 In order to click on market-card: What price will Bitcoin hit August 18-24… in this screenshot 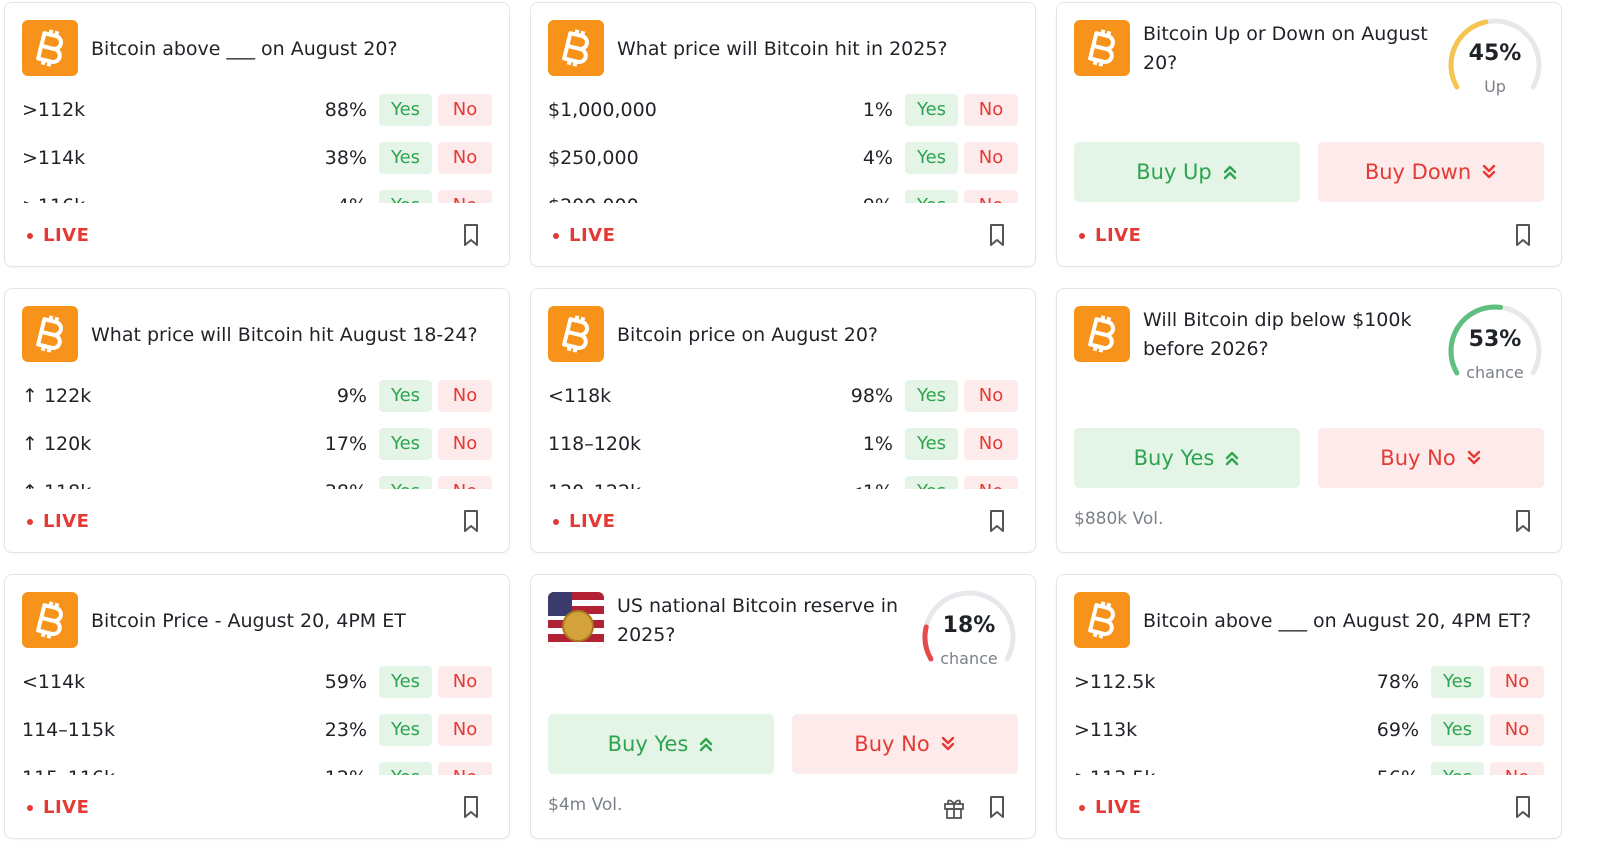, I will do `click(257, 420)`.